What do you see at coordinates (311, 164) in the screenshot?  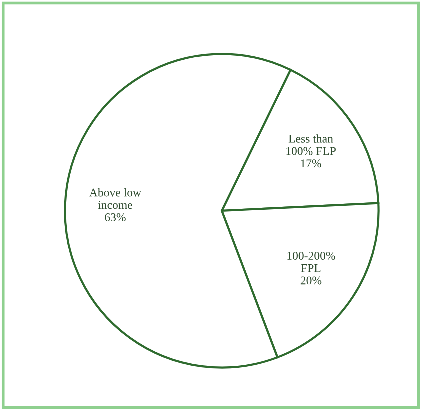 I see `data-label: 17%` at bounding box center [311, 164].